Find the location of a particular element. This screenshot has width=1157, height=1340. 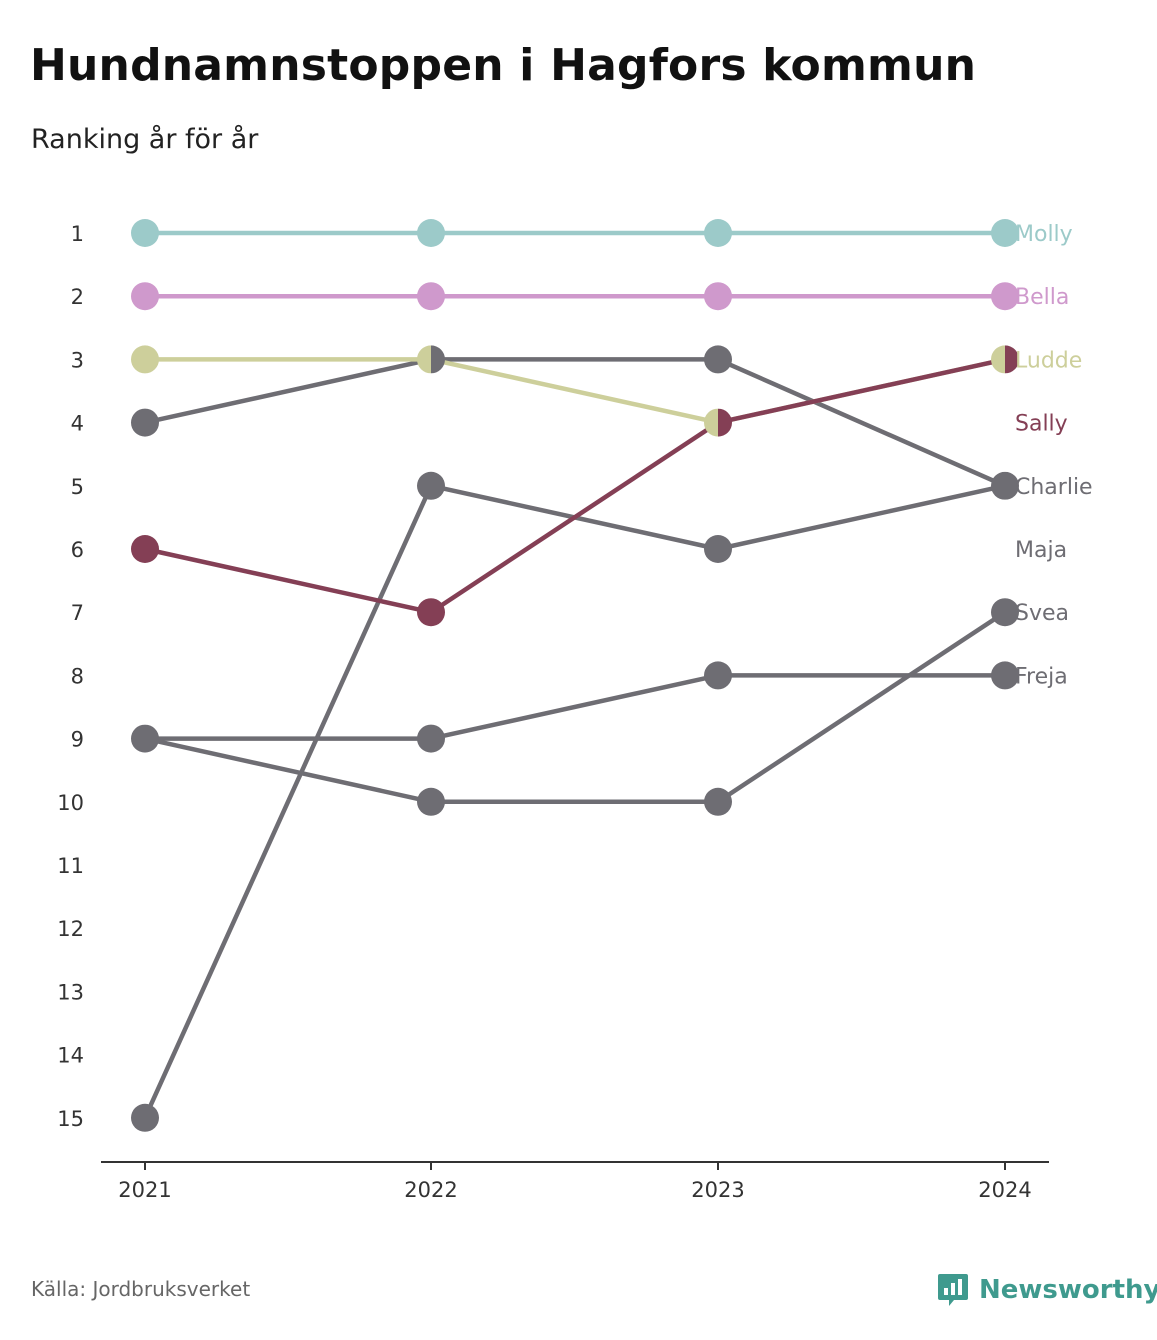

point-charlie-2021 is located at coordinates (145, 422).